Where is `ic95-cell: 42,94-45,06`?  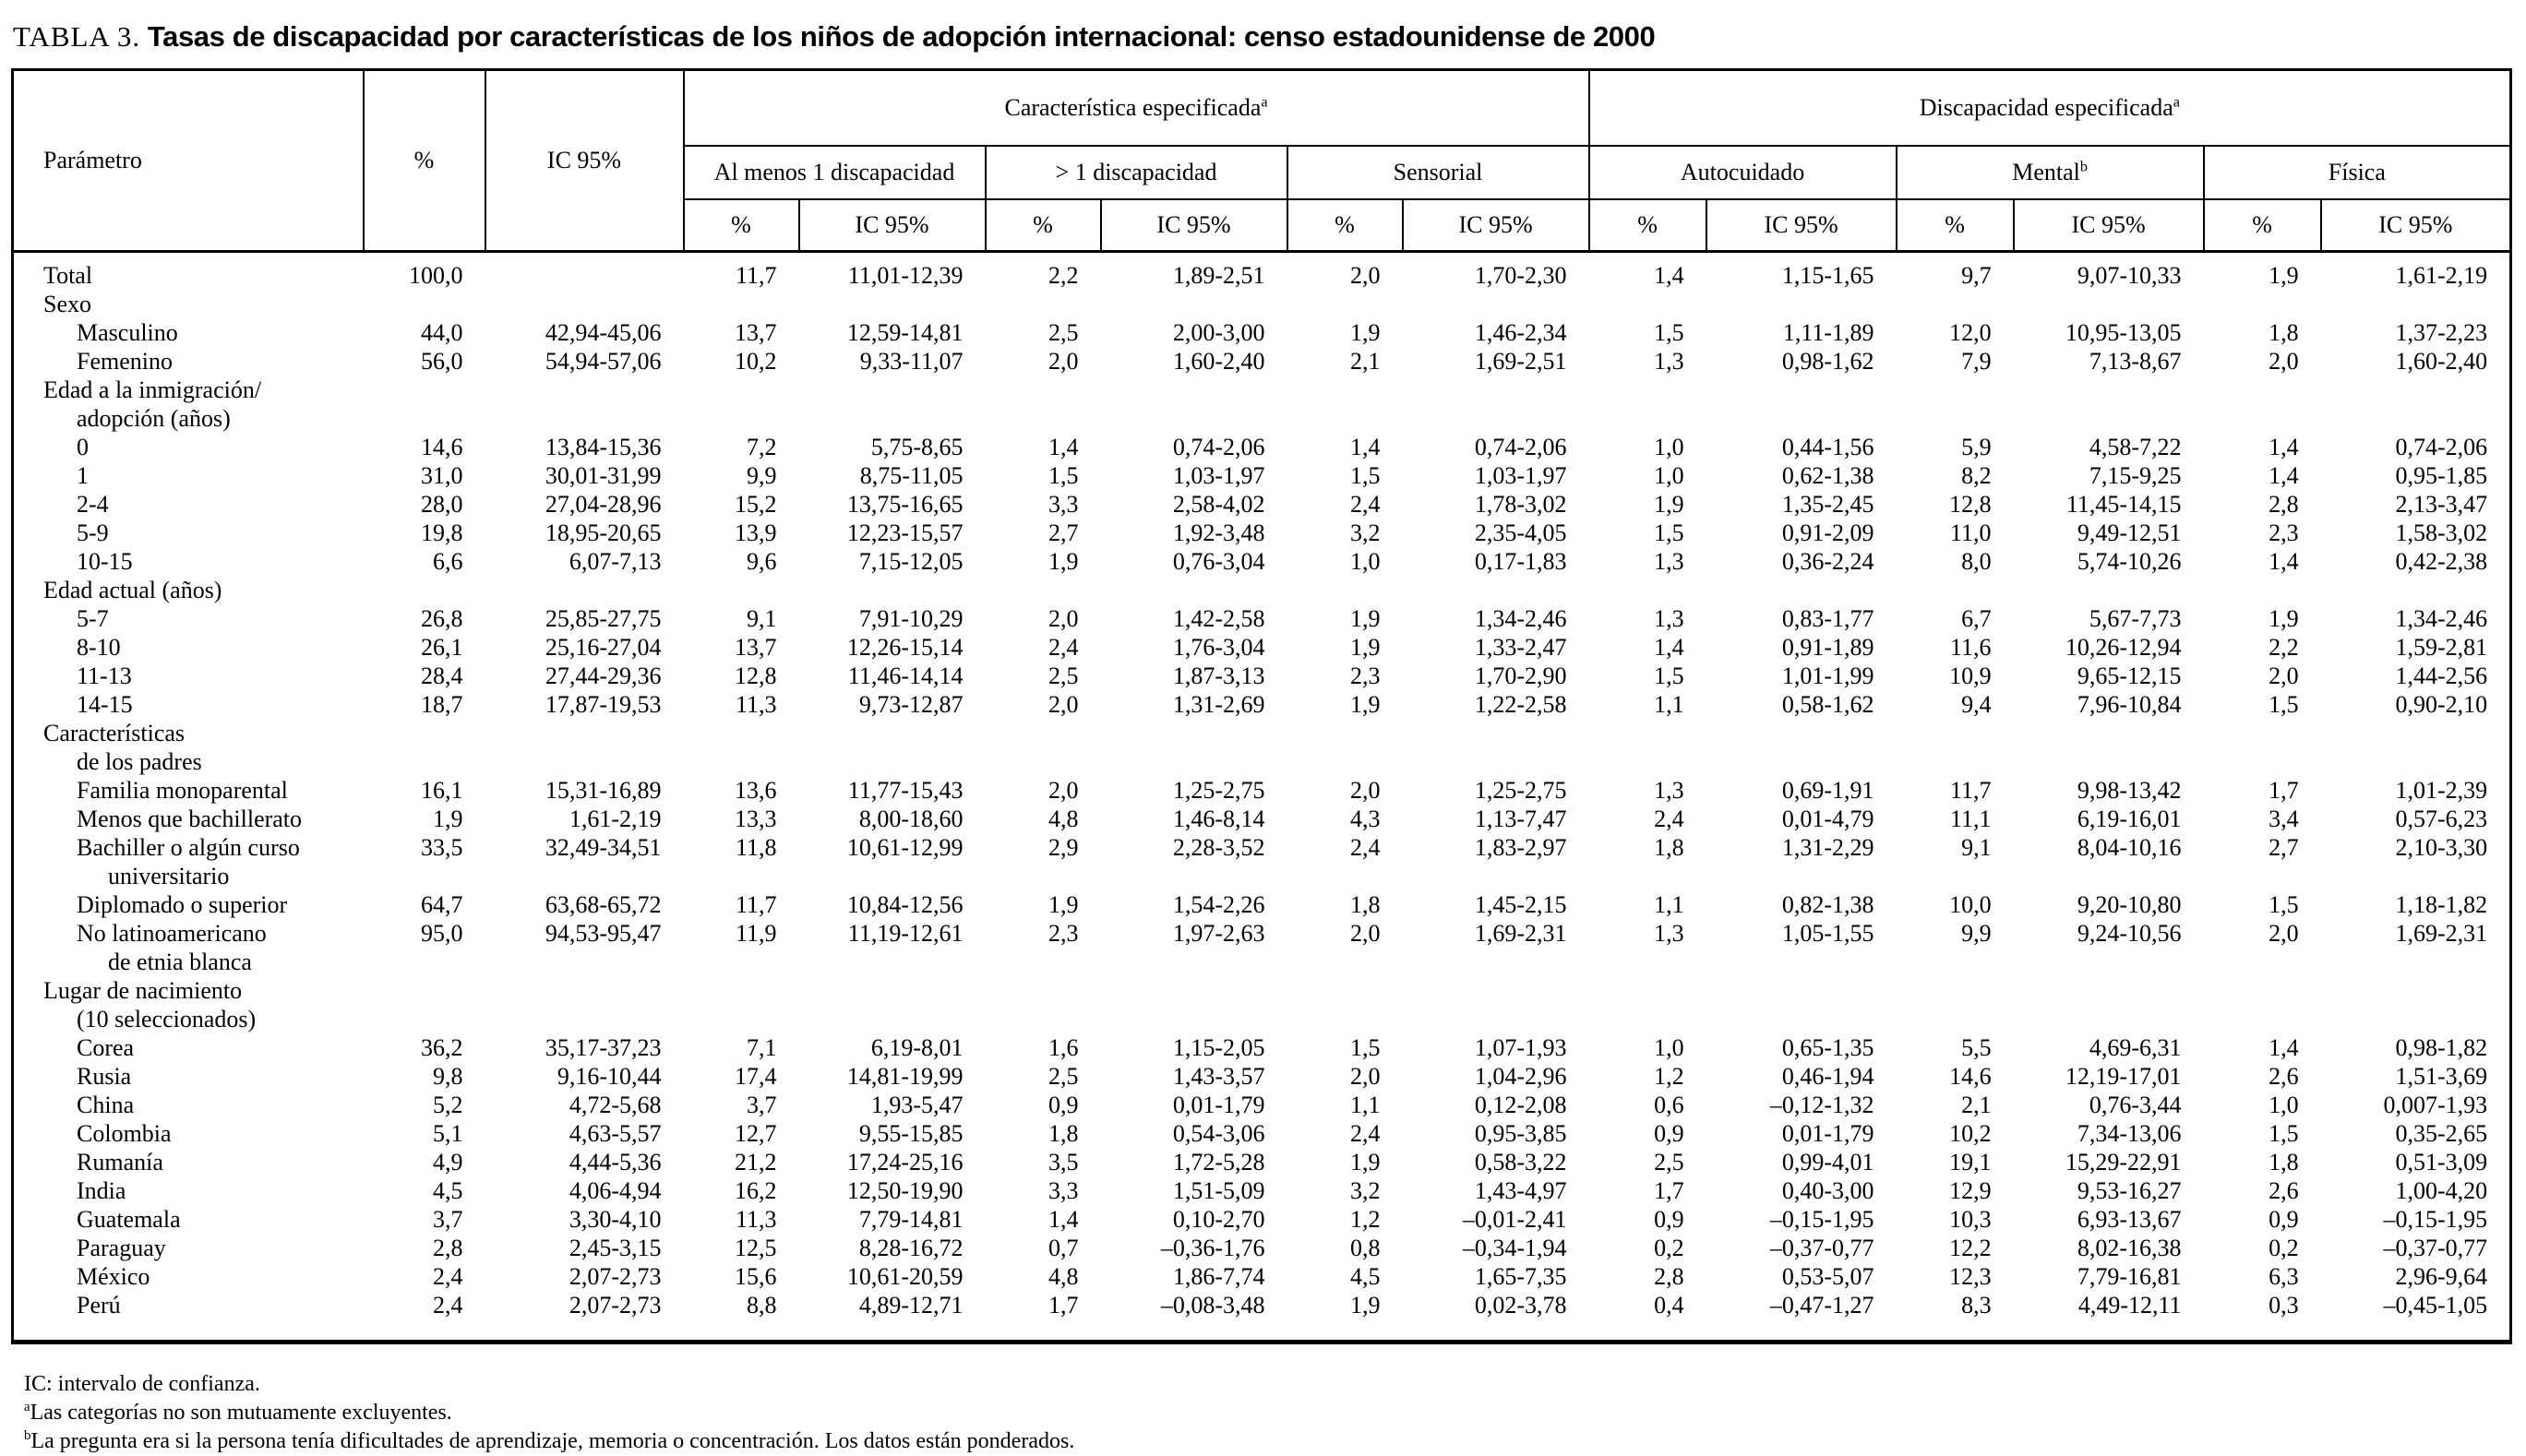
ic95-cell: 42,94-45,06 is located at coordinates (604, 332).